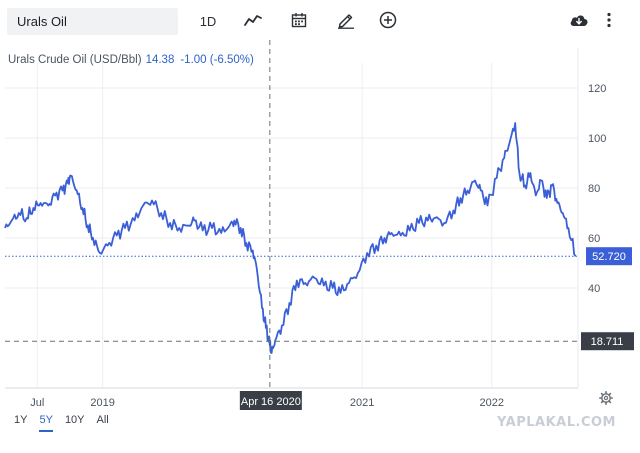  I want to click on more-vertical-icon, so click(609, 21).